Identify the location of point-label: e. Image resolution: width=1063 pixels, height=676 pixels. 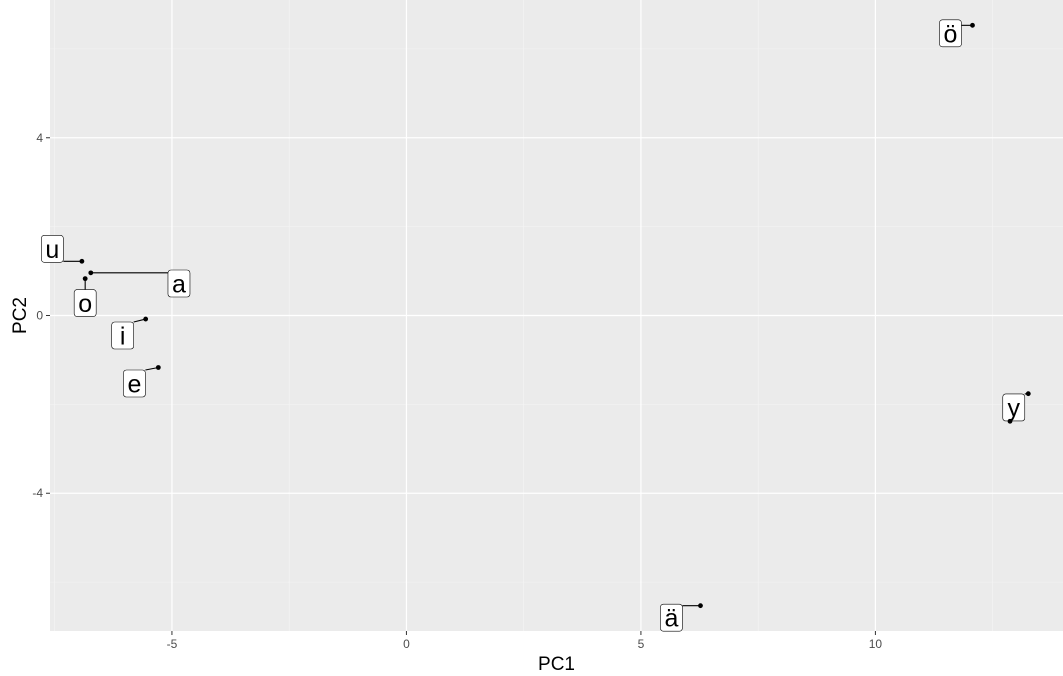
(141, 382).